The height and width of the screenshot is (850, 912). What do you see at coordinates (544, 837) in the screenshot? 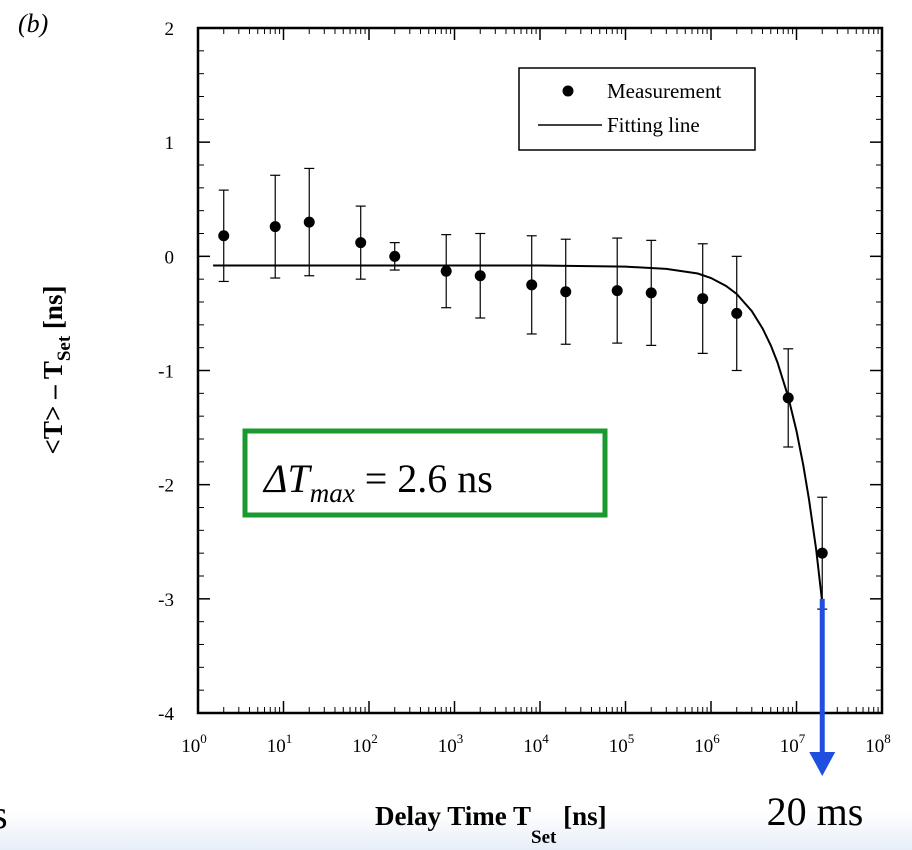
I see `x-axis-title-sub: Set` at bounding box center [544, 837].